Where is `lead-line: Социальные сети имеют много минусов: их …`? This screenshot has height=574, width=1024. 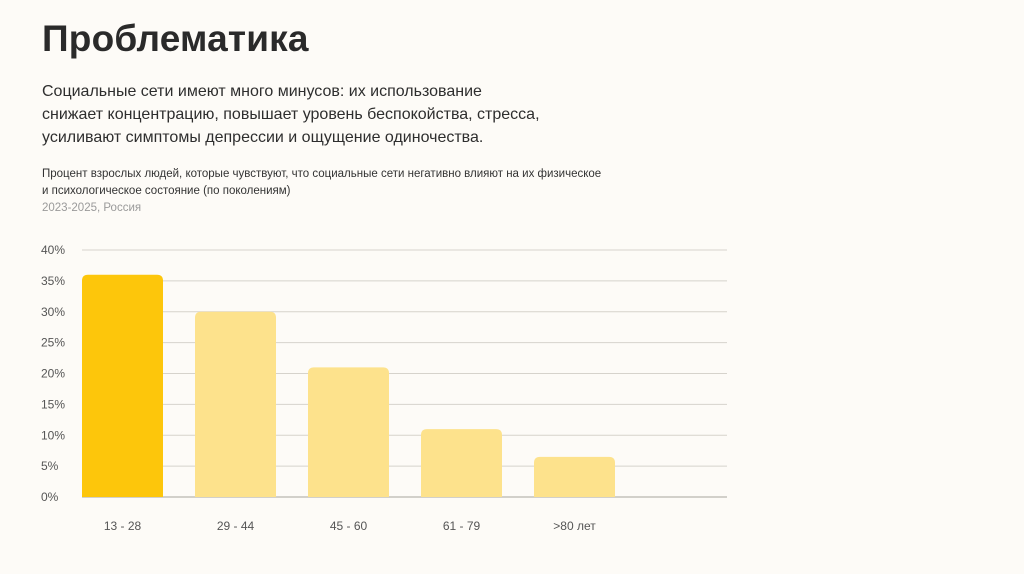
lead-line: Социальные сети имеют много минусов: их … is located at coordinates (262, 91).